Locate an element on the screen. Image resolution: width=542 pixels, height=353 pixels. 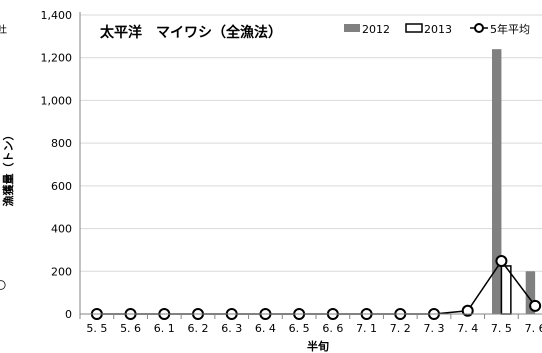
x-tick-label-1: 5. 6 is located at coordinates (130, 328).